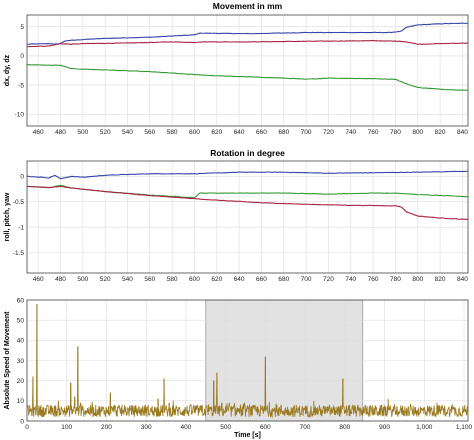 The image size is (474, 440). Describe the element at coordinates (21, 381) in the screenshot. I see `y-tick-label: 20` at that location.